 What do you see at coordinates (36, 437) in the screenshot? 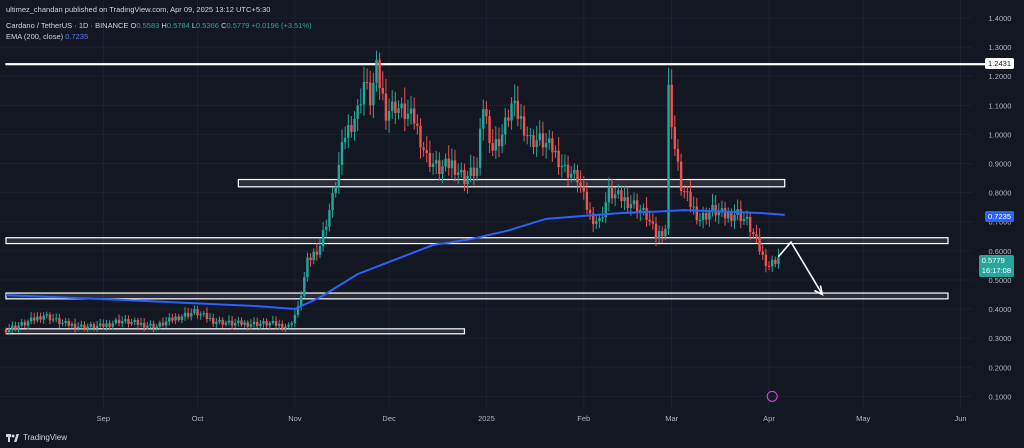
I see `tradingview-logo: TradingView` at bounding box center [36, 437].